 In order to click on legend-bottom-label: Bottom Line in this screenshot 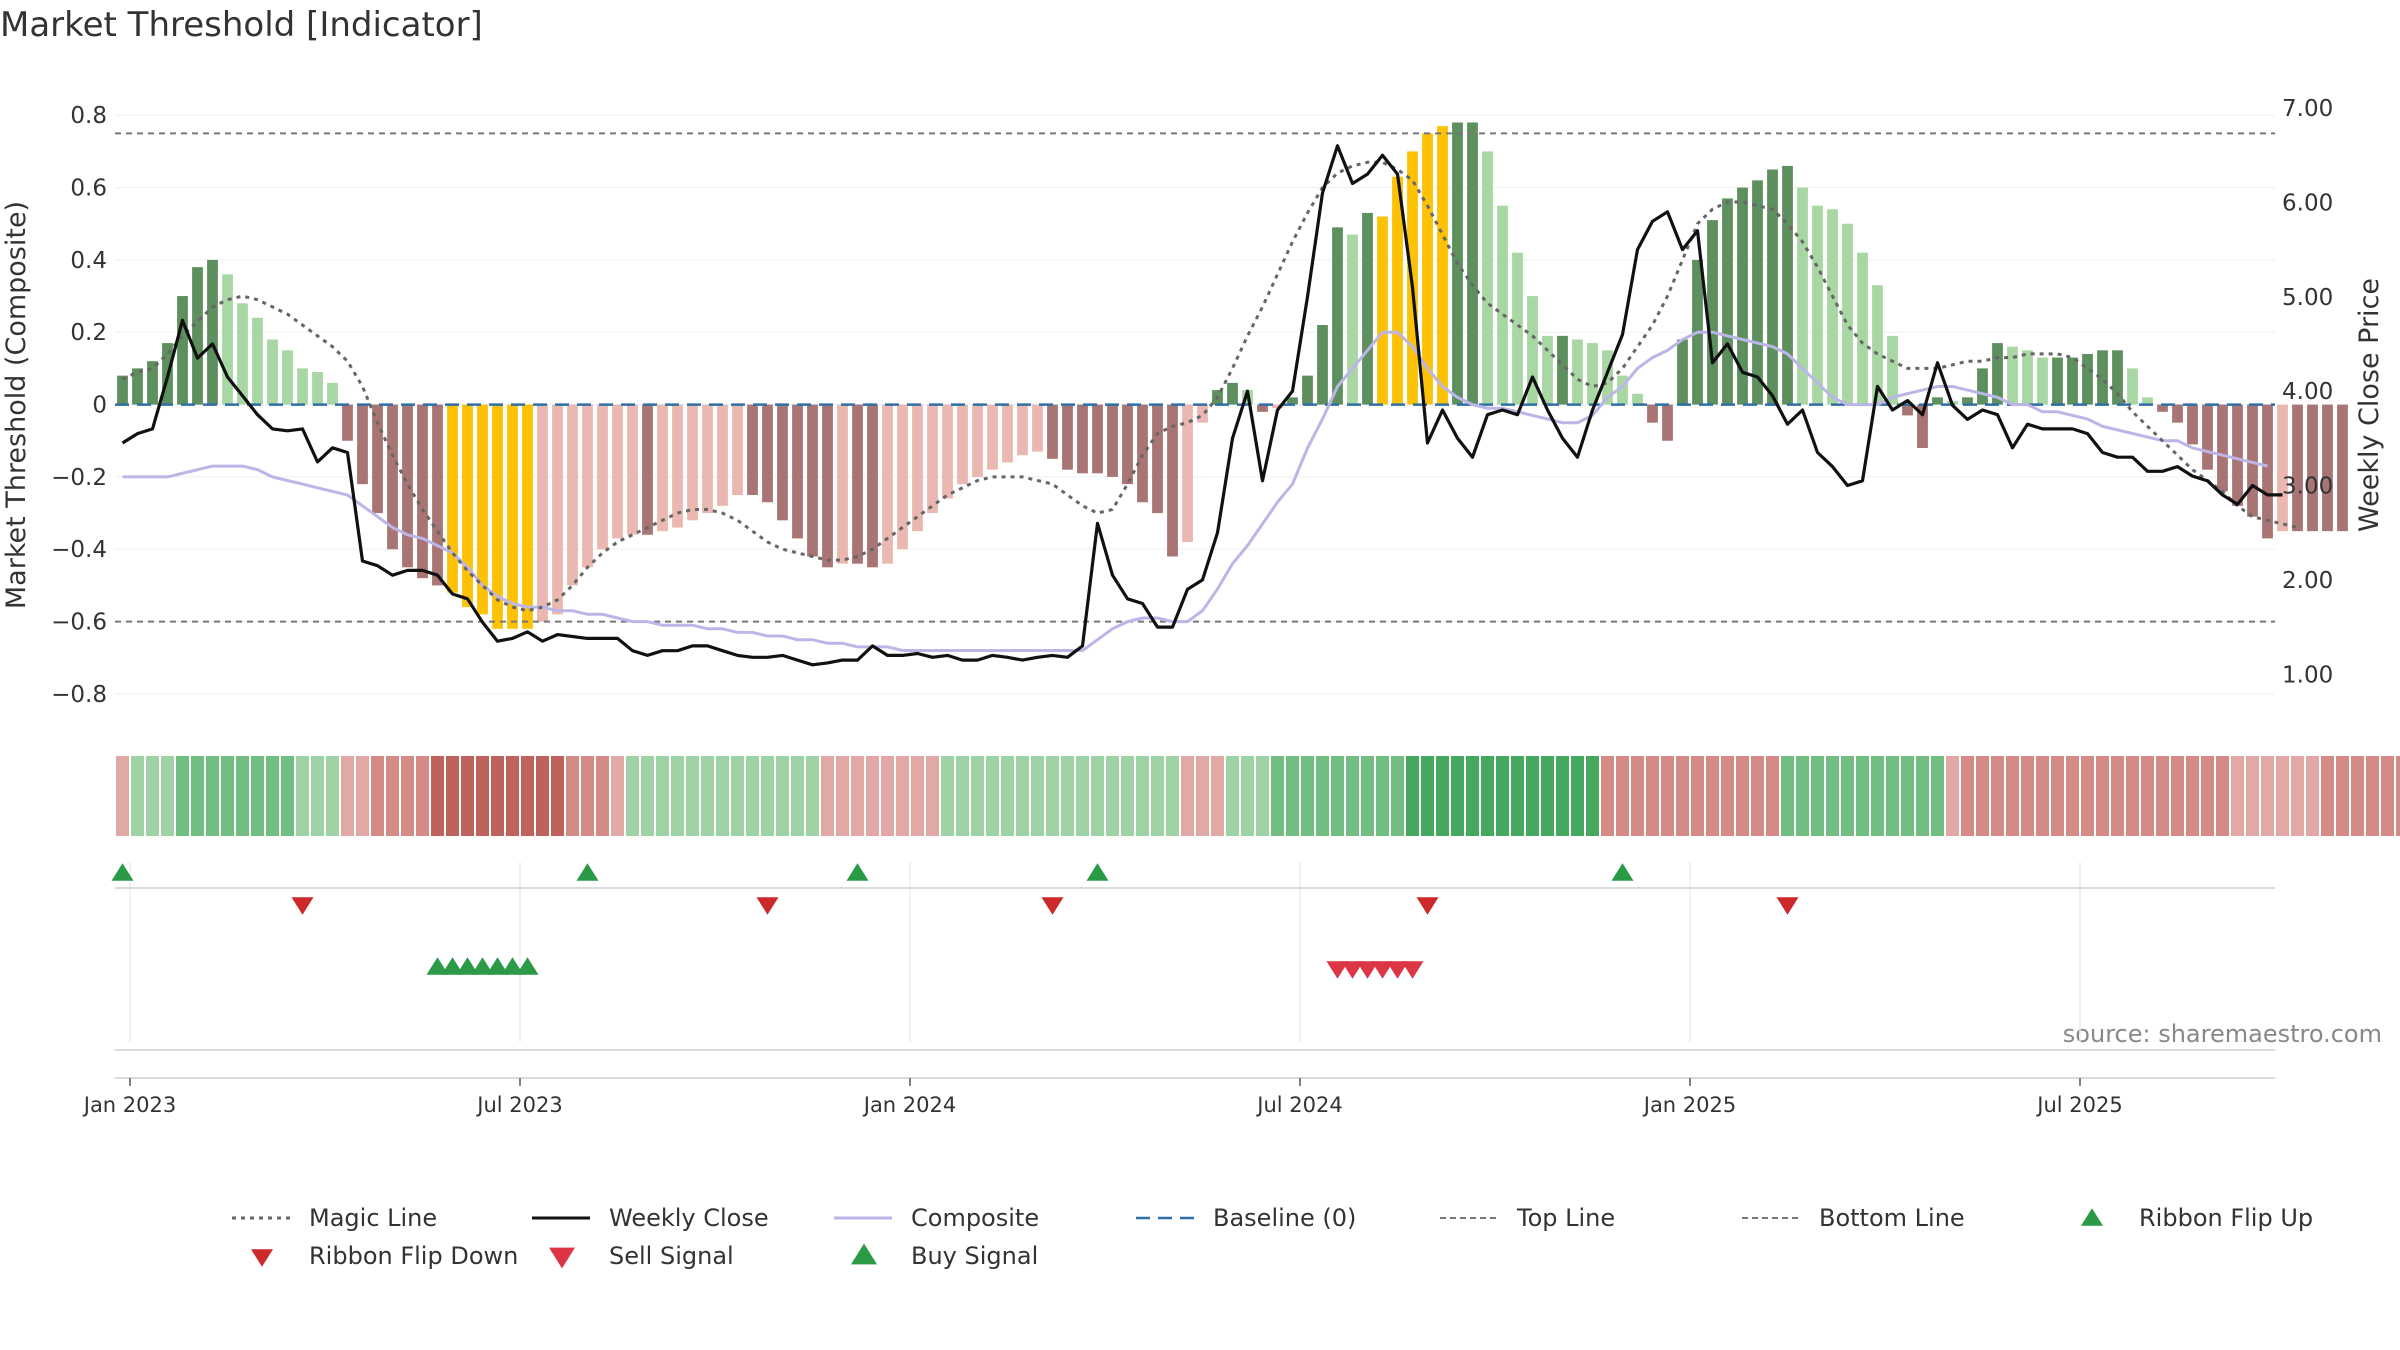, I will do `click(1892, 1218)`.